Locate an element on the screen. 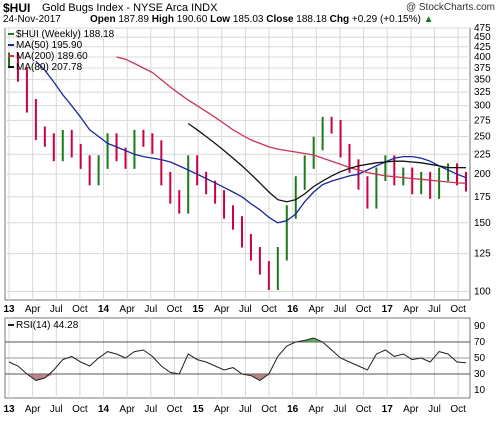  price-x-tick-label: 16 is located at coordinates (293, 309).